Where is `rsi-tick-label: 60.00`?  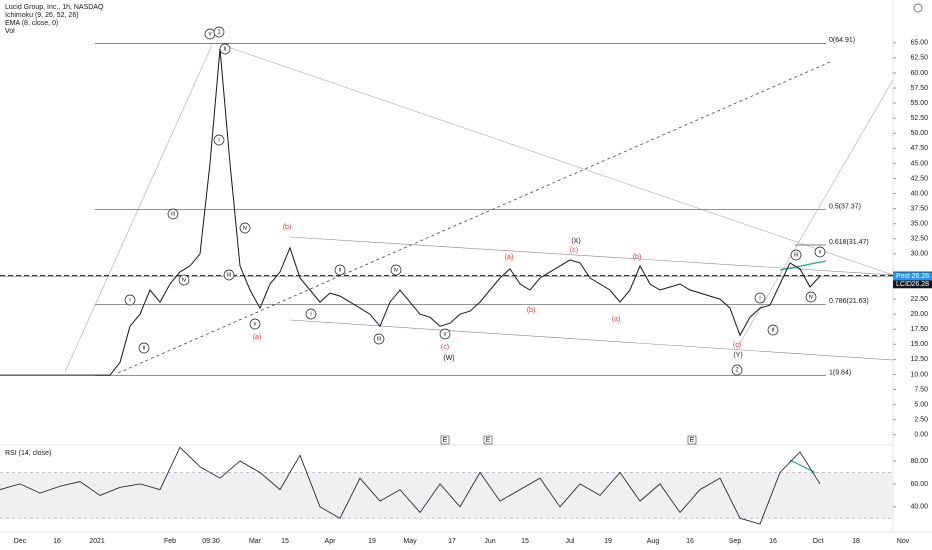 rsi-tick-label: 60.00 is located at coordinates (919, 484).